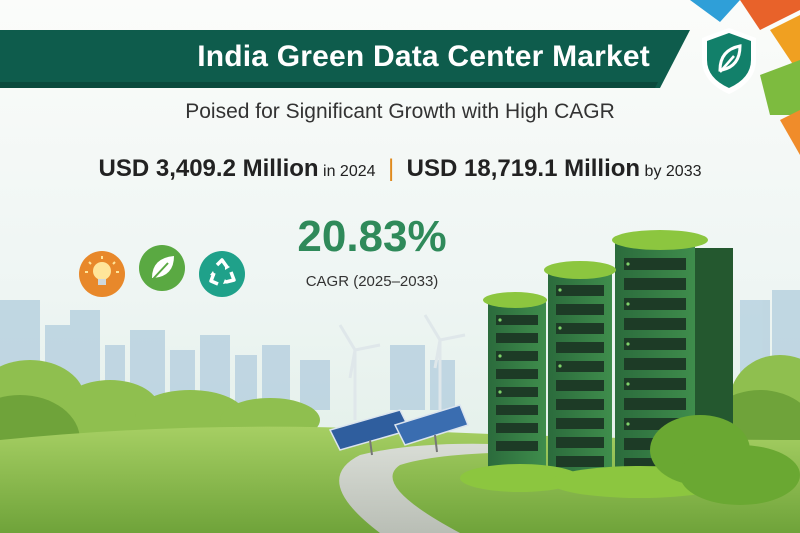 The width and height of the screenshot is (800, 533). Describe the element at coordinates (372, 236) in the screenshot. I see `cagr-value: 20.83%` at that location.